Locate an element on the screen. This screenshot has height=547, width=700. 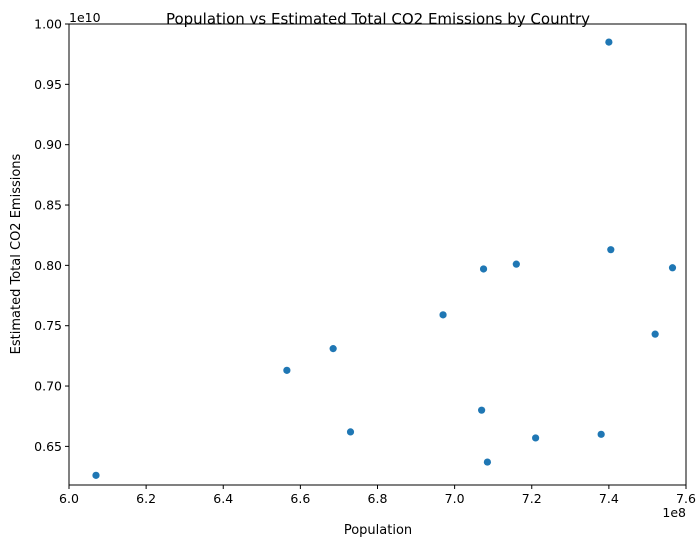
y-tick-label: 0.95 is located at coordinates (48, 84).